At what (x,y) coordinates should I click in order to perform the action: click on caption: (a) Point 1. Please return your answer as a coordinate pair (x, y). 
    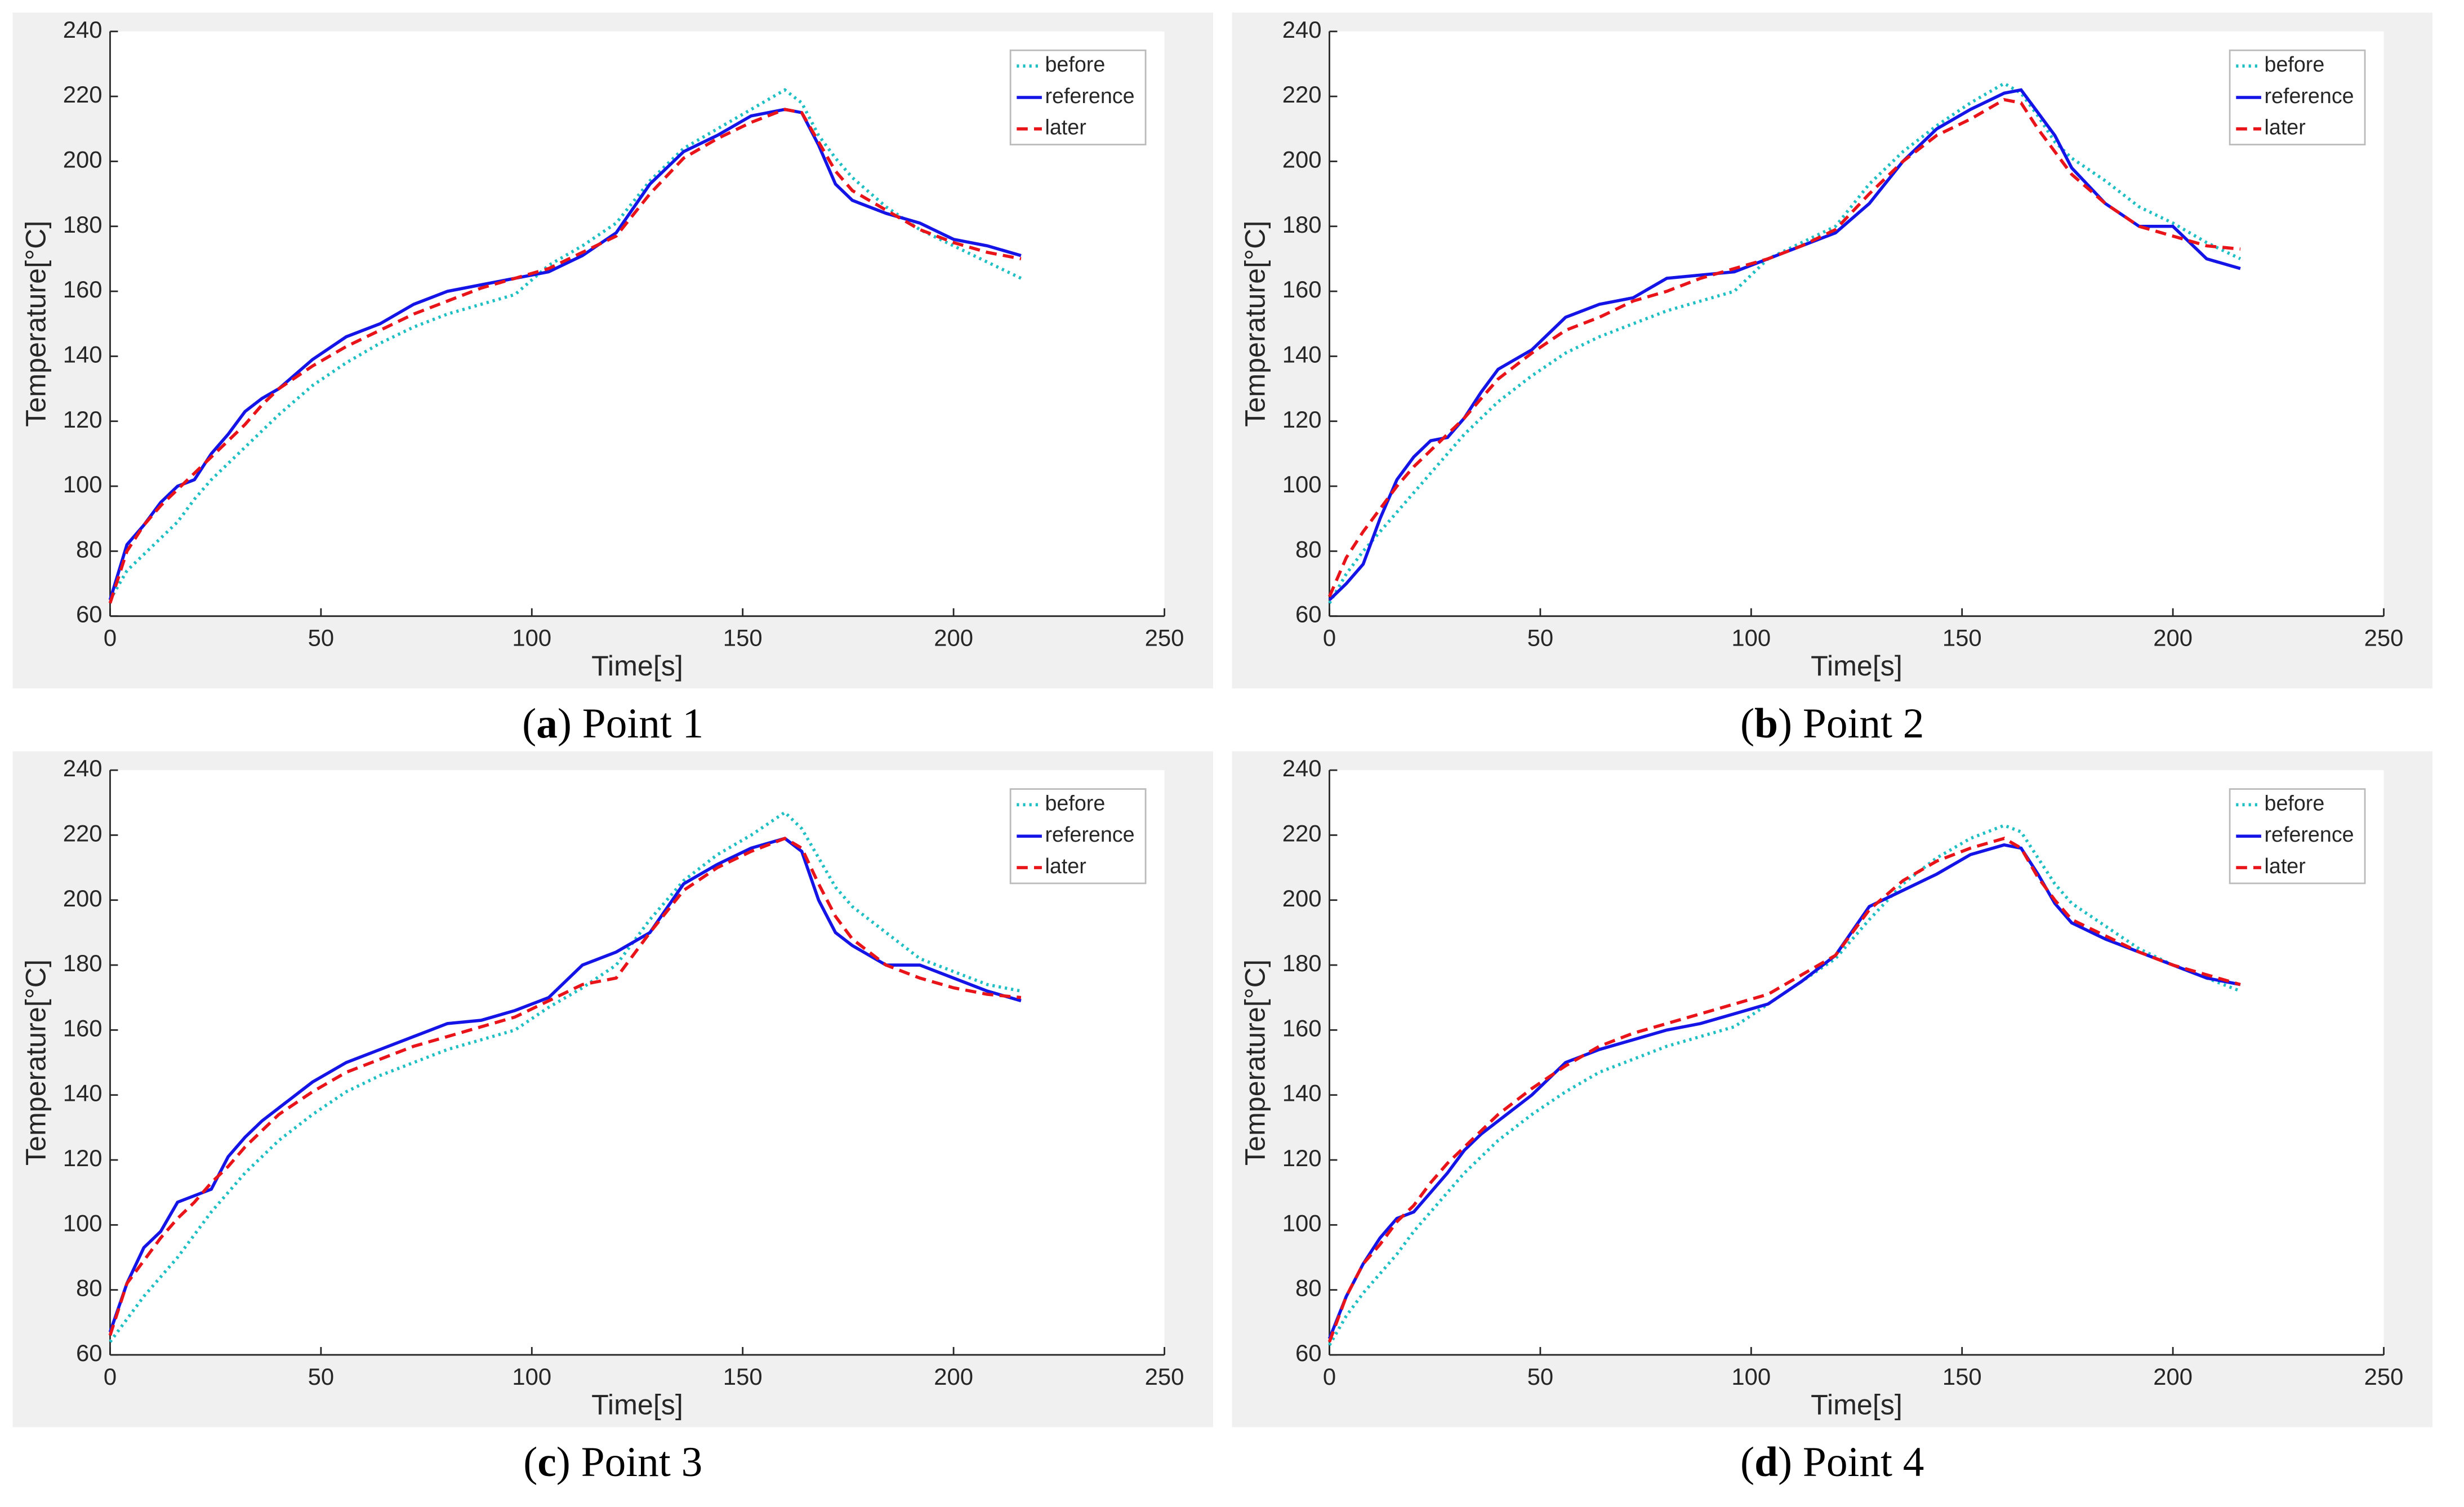
    Looking at the image, I should click on (613, 723).